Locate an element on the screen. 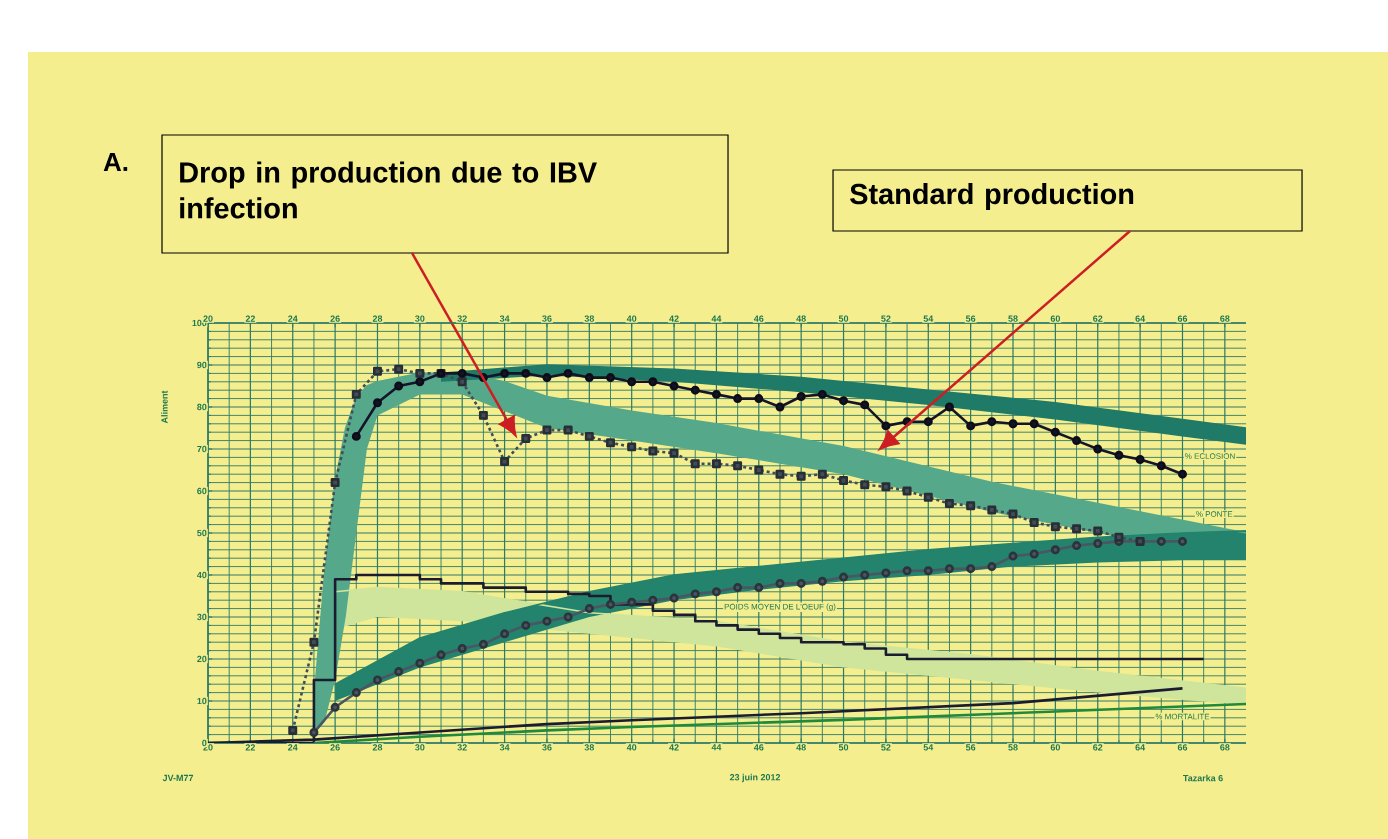 This screenshot has height=839, width=1388. text: Standard production is located at coordinates (992, 196).